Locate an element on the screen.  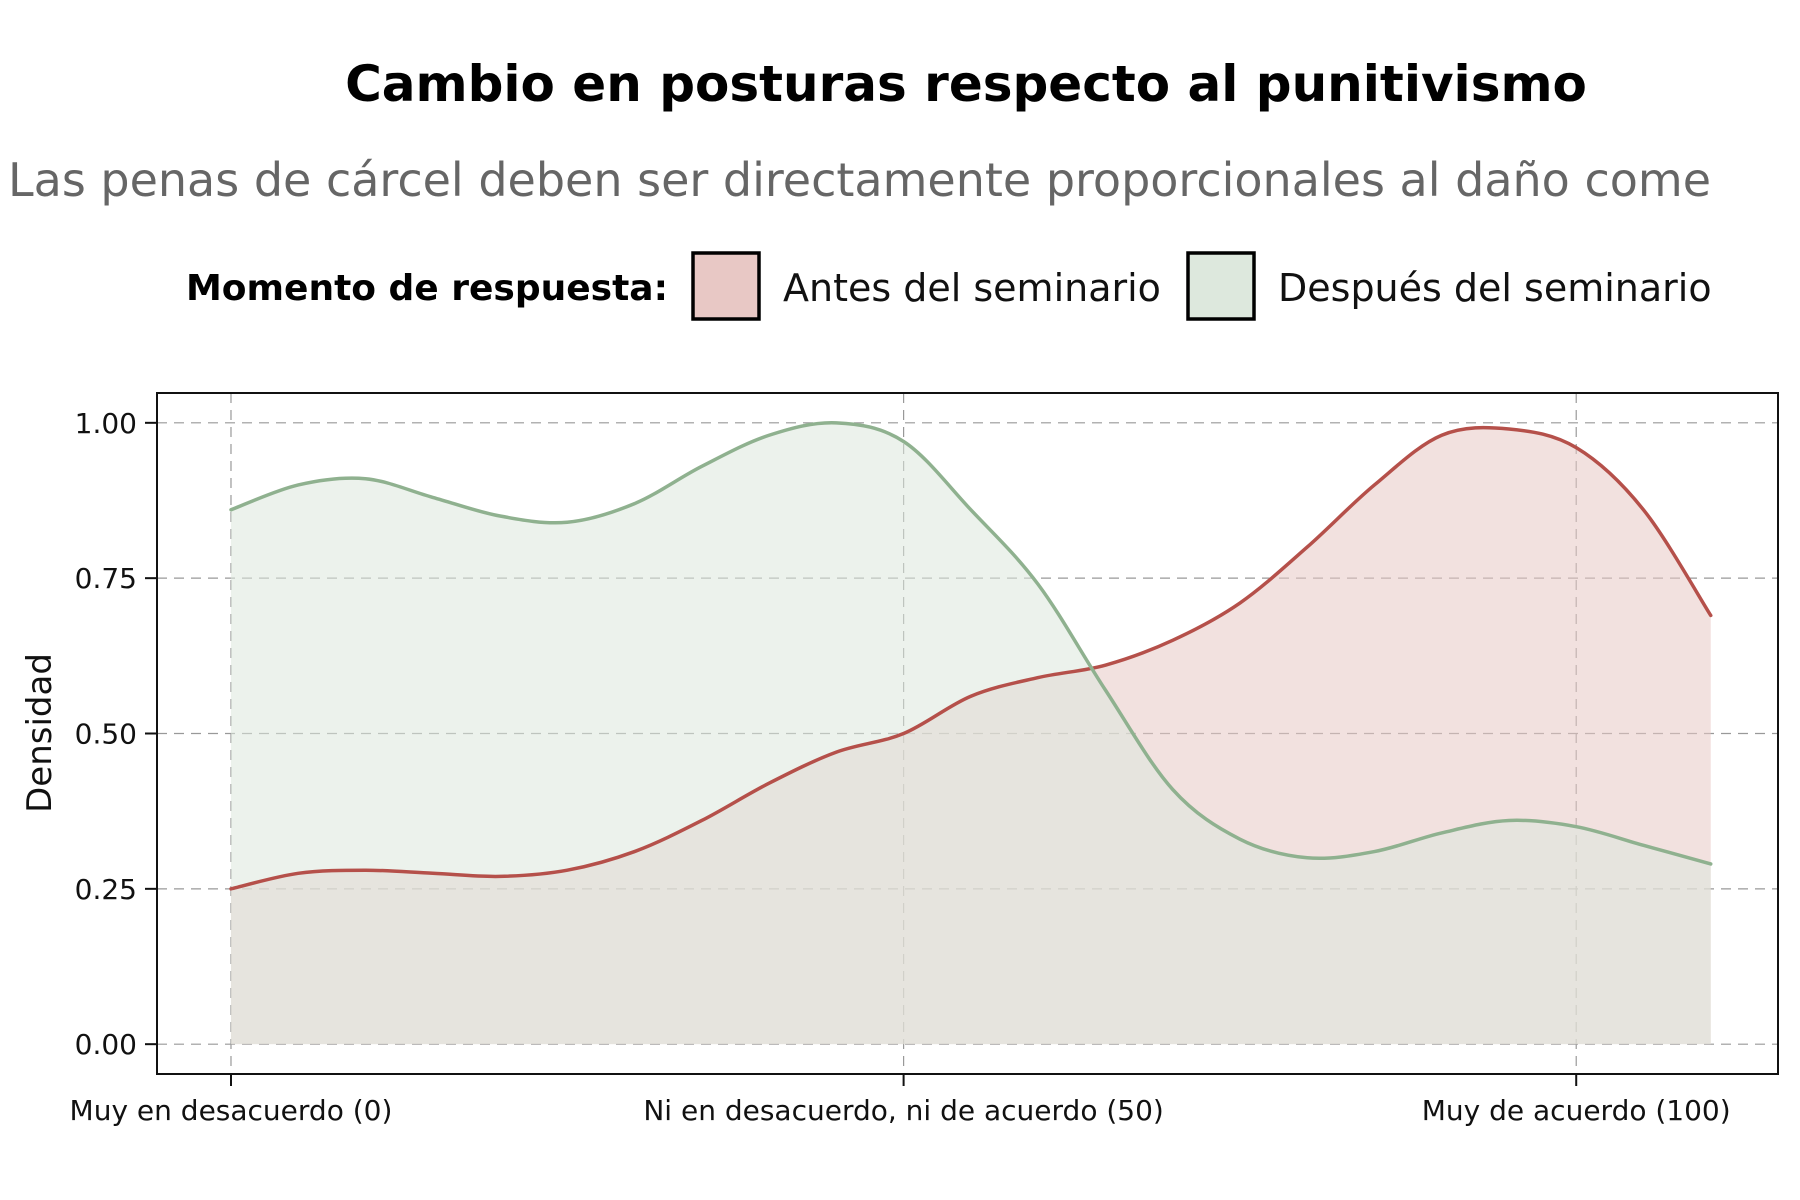
legend-label-despues: Después del seminario is located at coordinates (1495, 288).